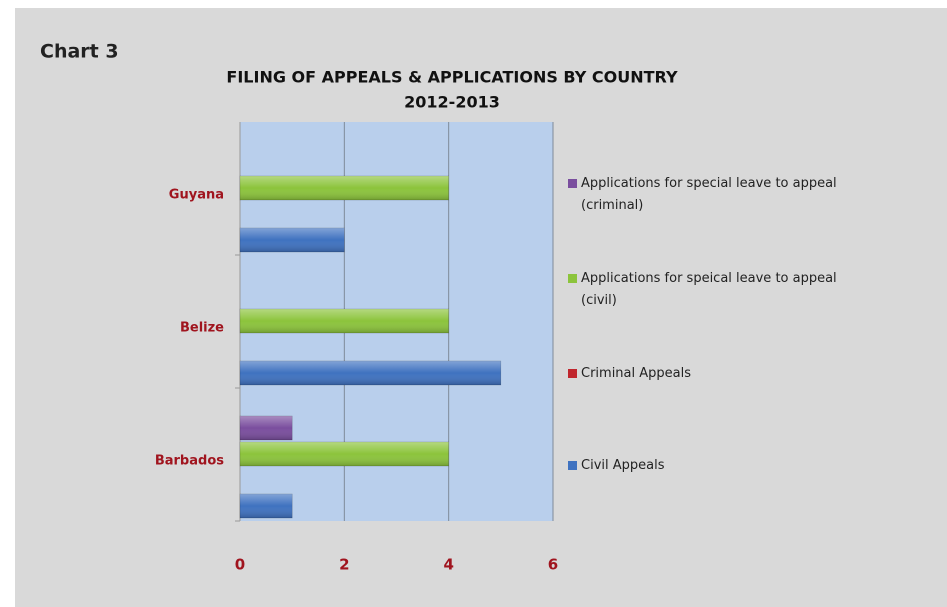 Image resolution: width=947 pixels, height=607 pixels. Describe the element at coordinates (196, 195) in the screenshot. I see `y-tick-label: Guyana` at that location.